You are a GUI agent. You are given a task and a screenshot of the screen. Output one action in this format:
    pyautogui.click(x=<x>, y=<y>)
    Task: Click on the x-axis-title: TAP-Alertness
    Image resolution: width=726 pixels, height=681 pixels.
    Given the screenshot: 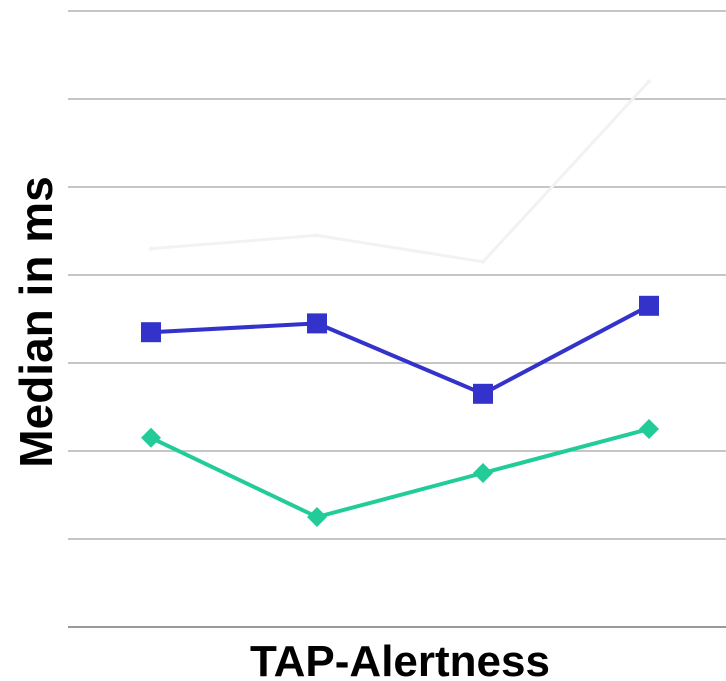 What is the action you would take?
    pyautogui.click(x=400, y=659)
    